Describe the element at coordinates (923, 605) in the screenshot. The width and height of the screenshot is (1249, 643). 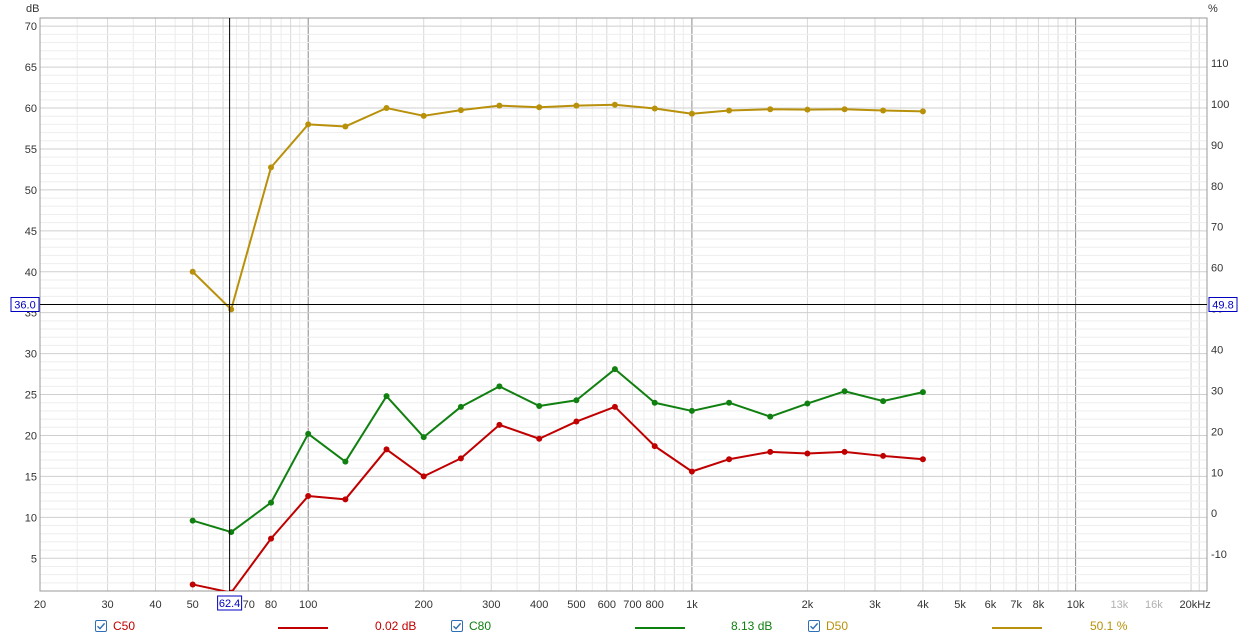
I see `x-tick-label: 4k` at that location.